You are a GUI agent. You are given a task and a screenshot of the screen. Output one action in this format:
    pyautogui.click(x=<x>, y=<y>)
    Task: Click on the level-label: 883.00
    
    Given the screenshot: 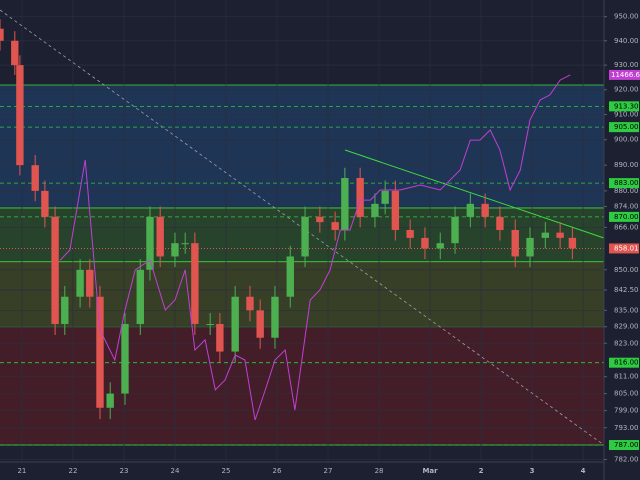 What is the action you would take?
    pyautogui.click(x=626, y=183)
    